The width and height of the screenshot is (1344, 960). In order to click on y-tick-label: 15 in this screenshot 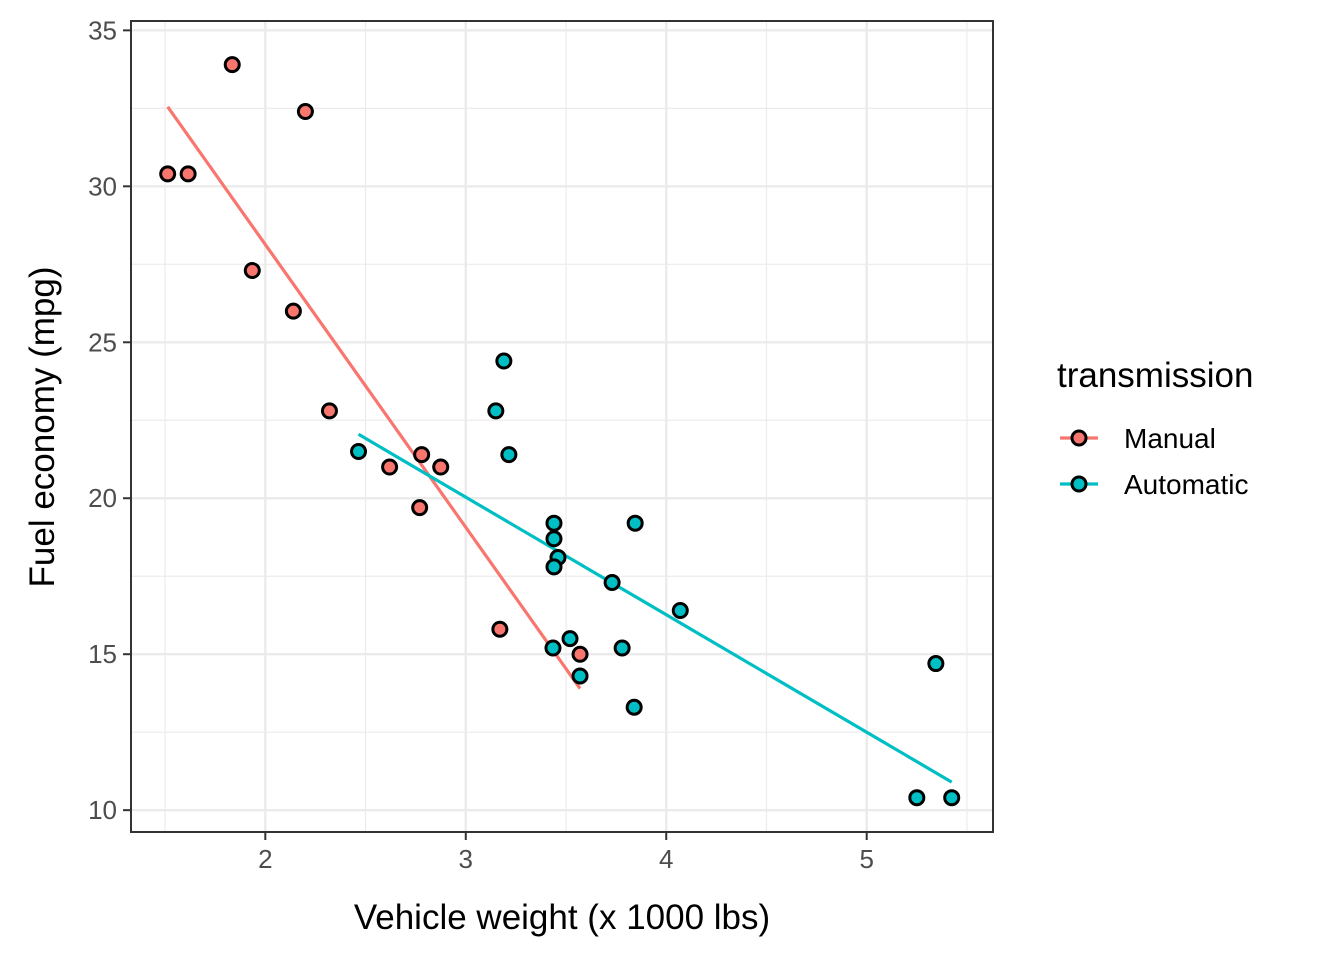, I will do `click(102, 654)`.